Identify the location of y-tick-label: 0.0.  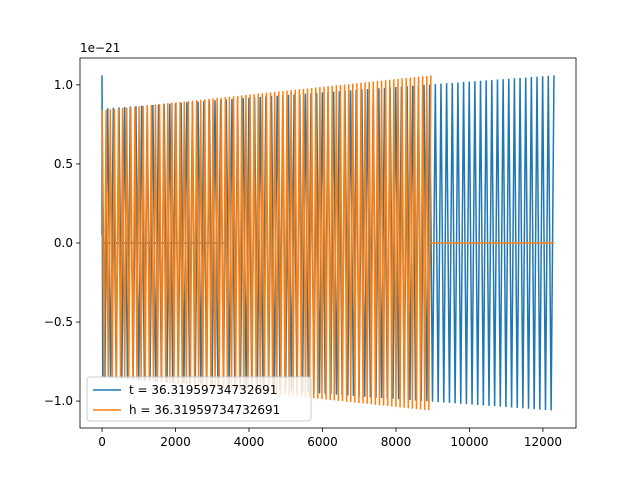
(63, 243).